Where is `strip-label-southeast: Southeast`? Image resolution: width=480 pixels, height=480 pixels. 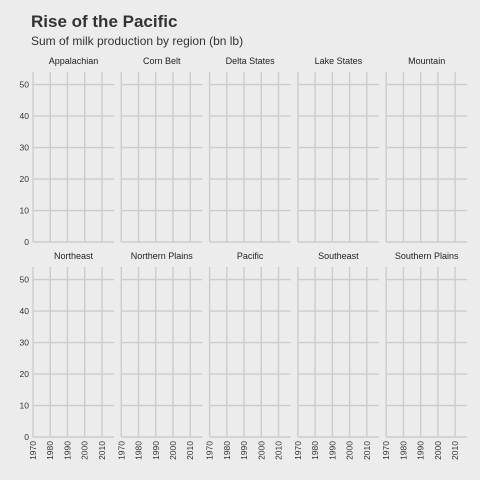 strip-label-southeast: Southeast is located at coordinates (338, 256).